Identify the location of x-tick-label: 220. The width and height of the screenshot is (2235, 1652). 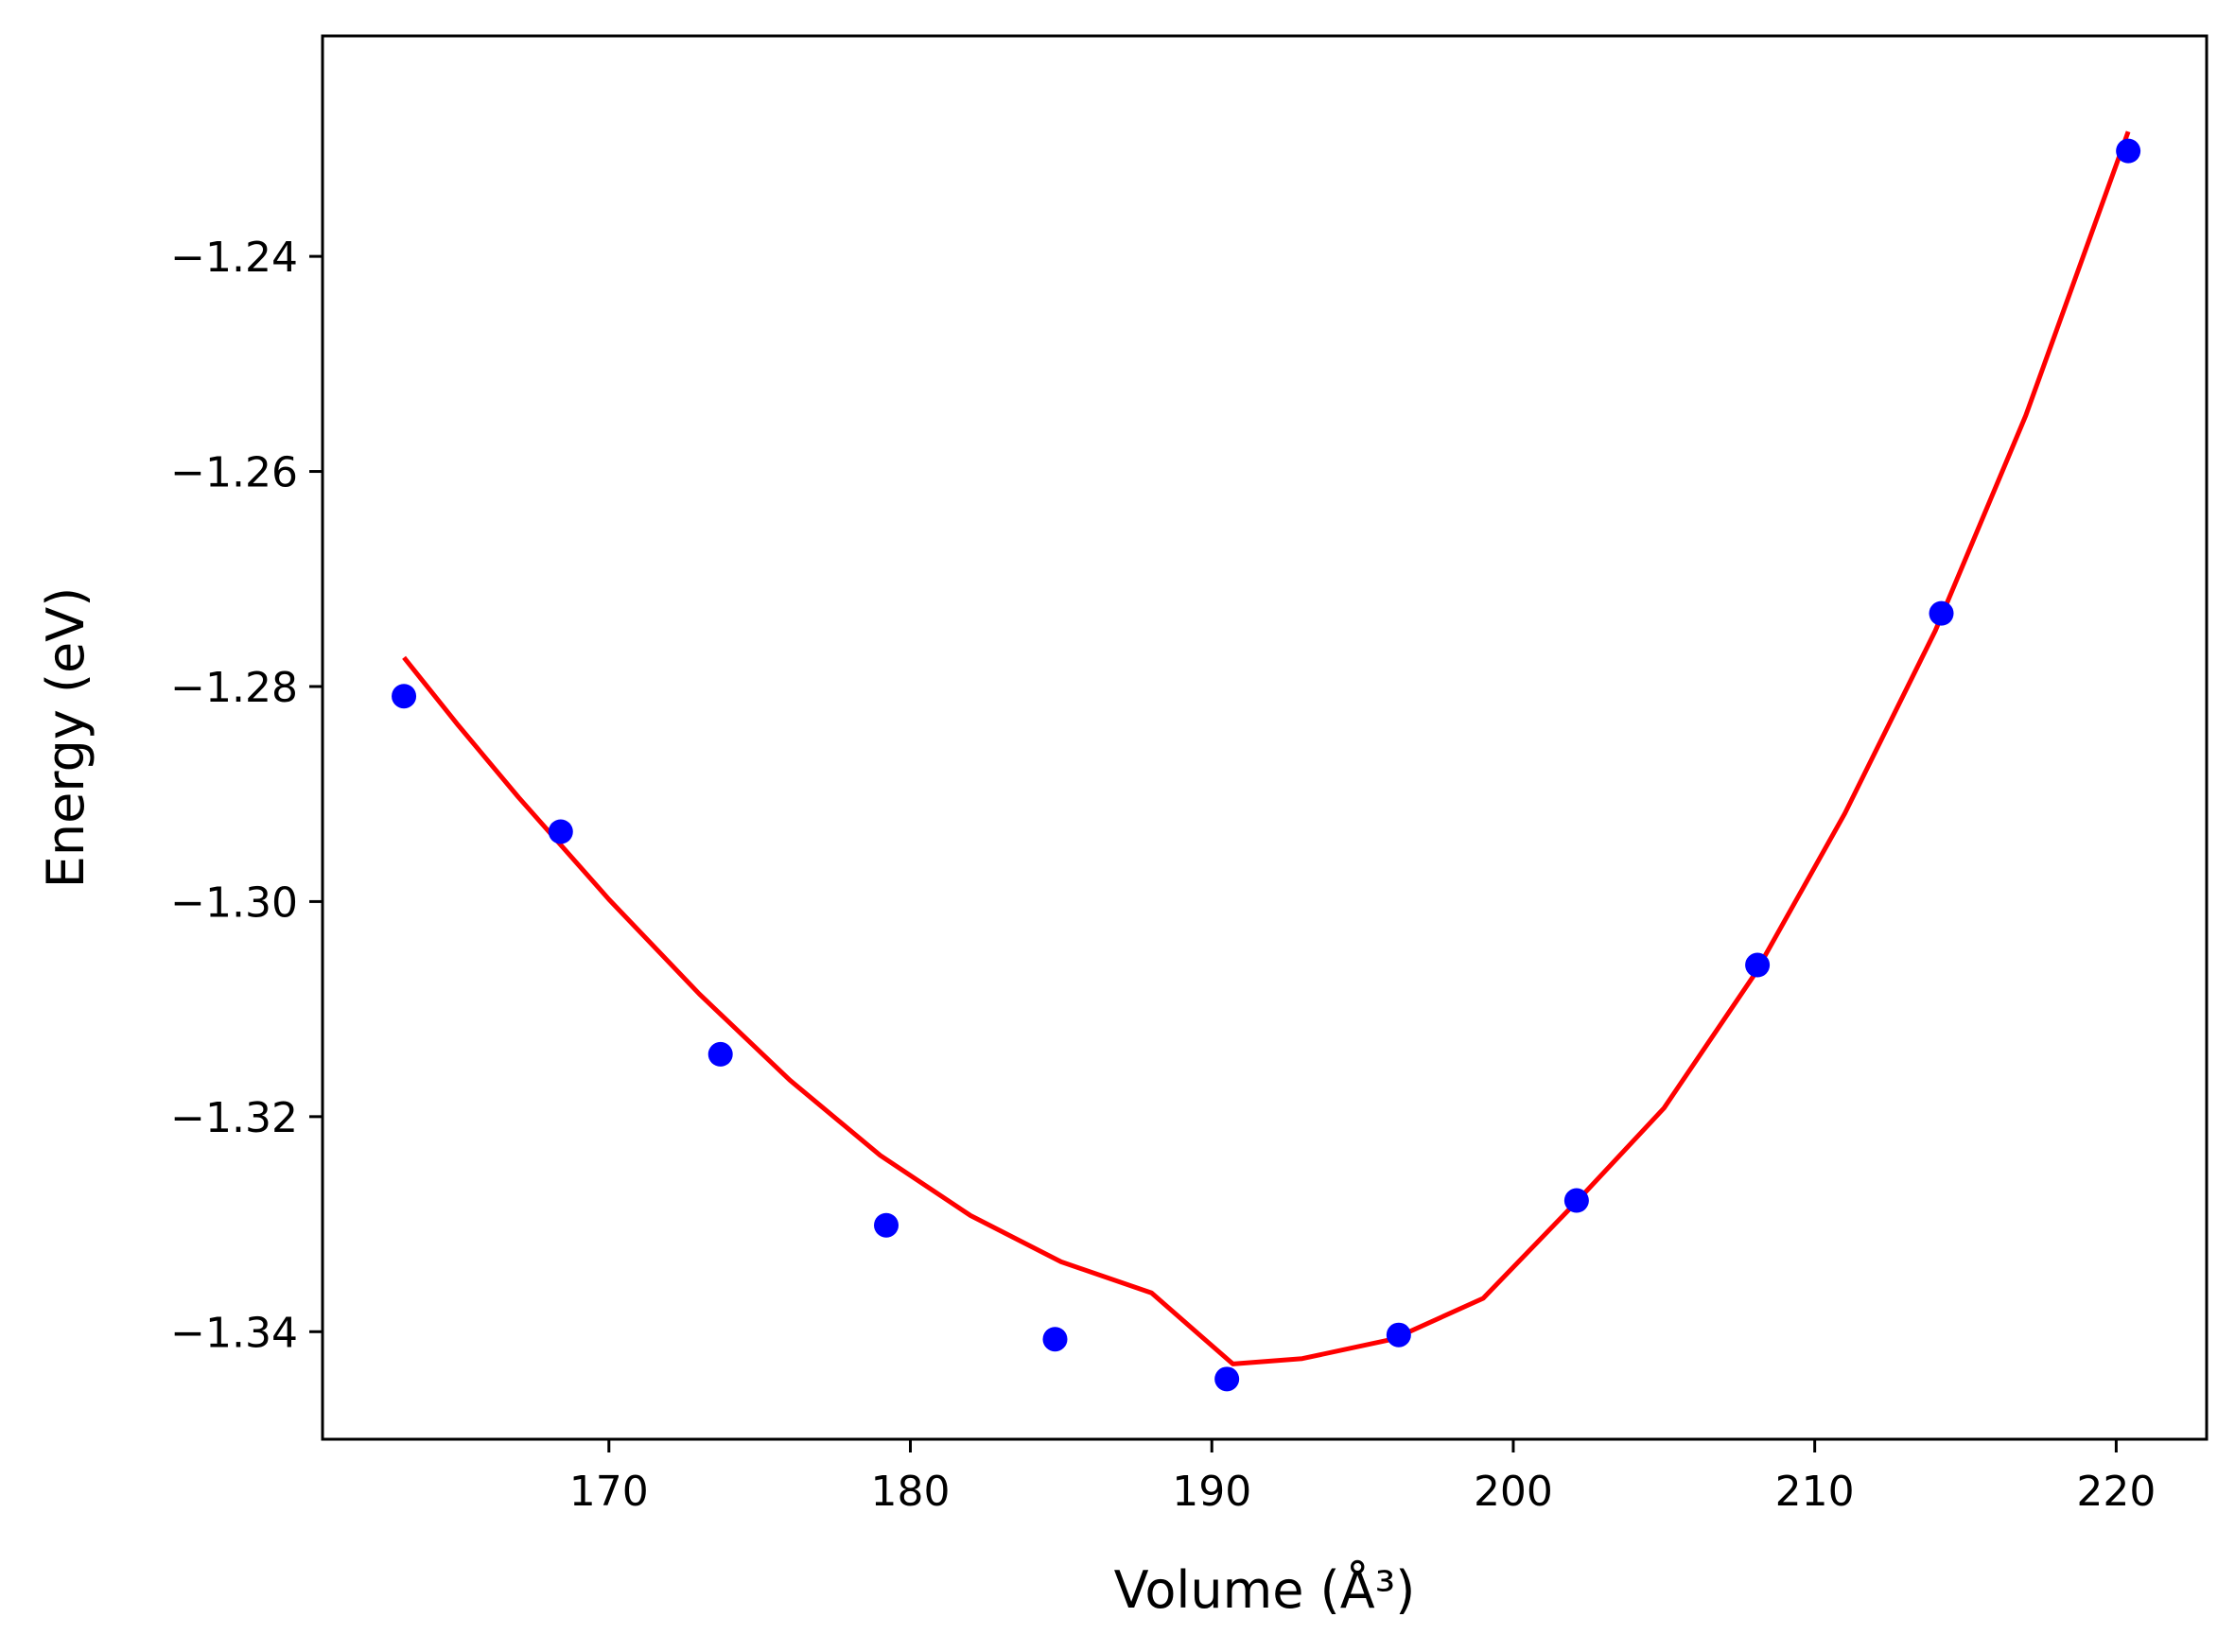
(2116, 1492).